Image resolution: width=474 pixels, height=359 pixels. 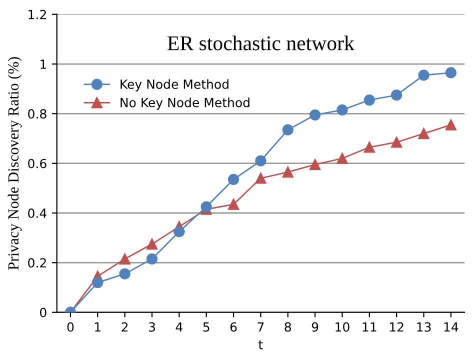 I want to click on x-tick-label: 5, so click(x=206, y=327).